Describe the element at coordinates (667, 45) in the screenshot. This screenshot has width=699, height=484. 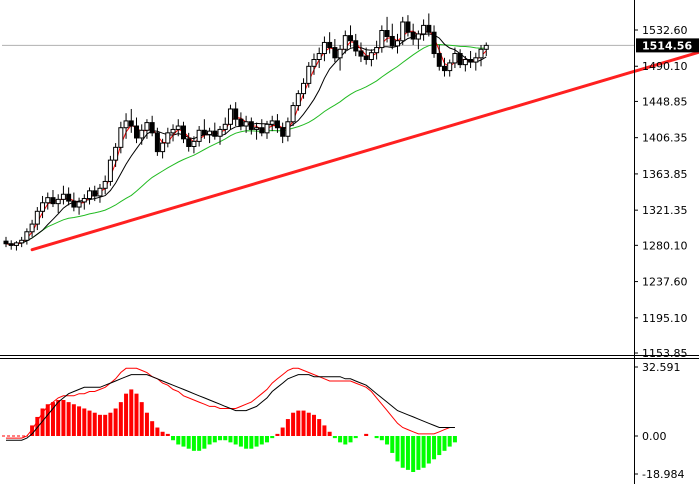
I see `current-price-label: 1514.56` at that location.